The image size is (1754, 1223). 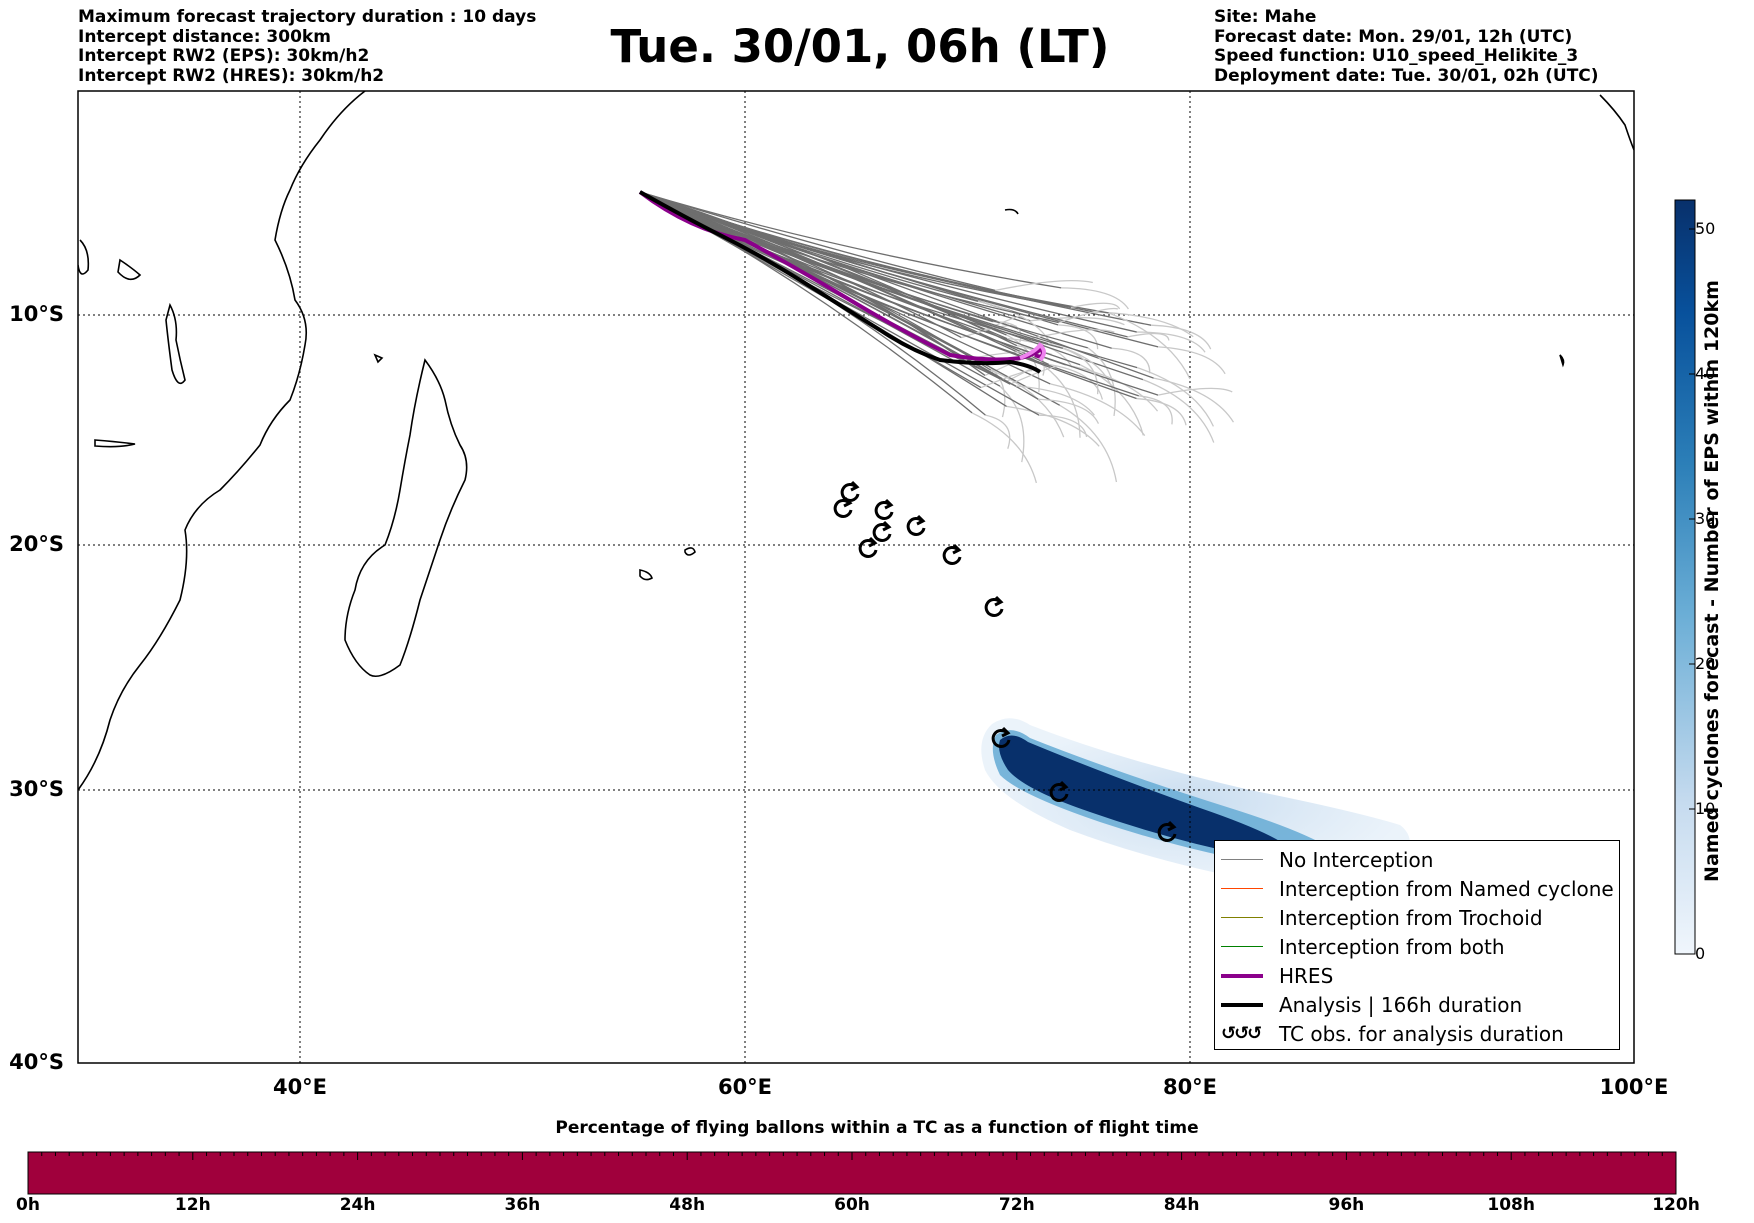 I want to click on colorbar-tick-label: 0, so click(x=1700, y=953).